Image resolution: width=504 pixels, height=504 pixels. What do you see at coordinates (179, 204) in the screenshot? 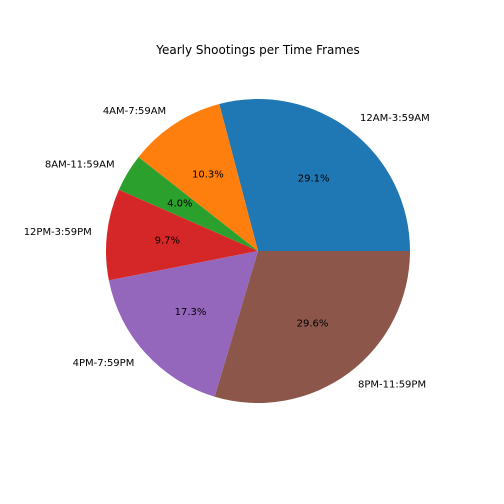
I see `slice-percent-8am-11-59am: 4.0%` at bounding box center [179, 204].